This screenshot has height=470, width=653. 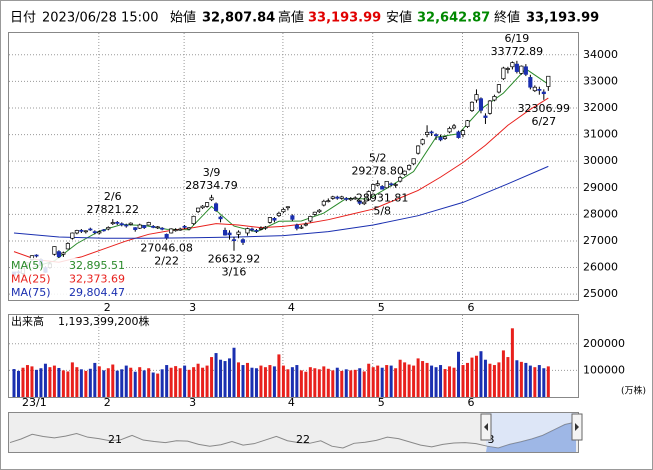 What do you see at coordinates (291, 18) in the screenshot?
I see `high-label: 高値` at bounding box center [291, 18].